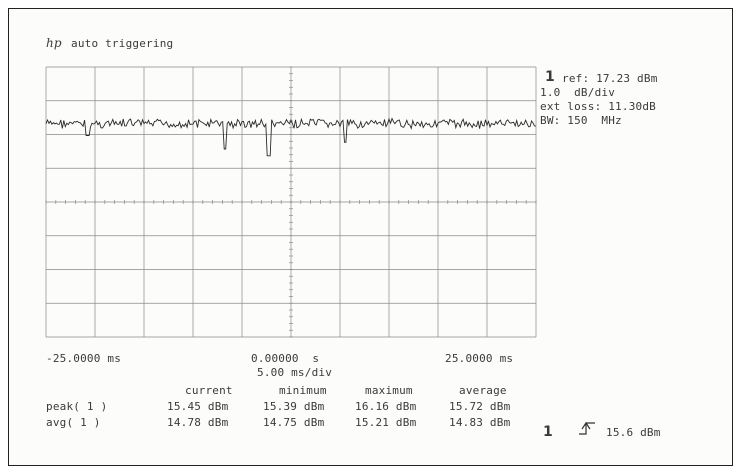 This screenshot has height=474, width=743. I want to click on trigger-level-icon, so click(587, 428).